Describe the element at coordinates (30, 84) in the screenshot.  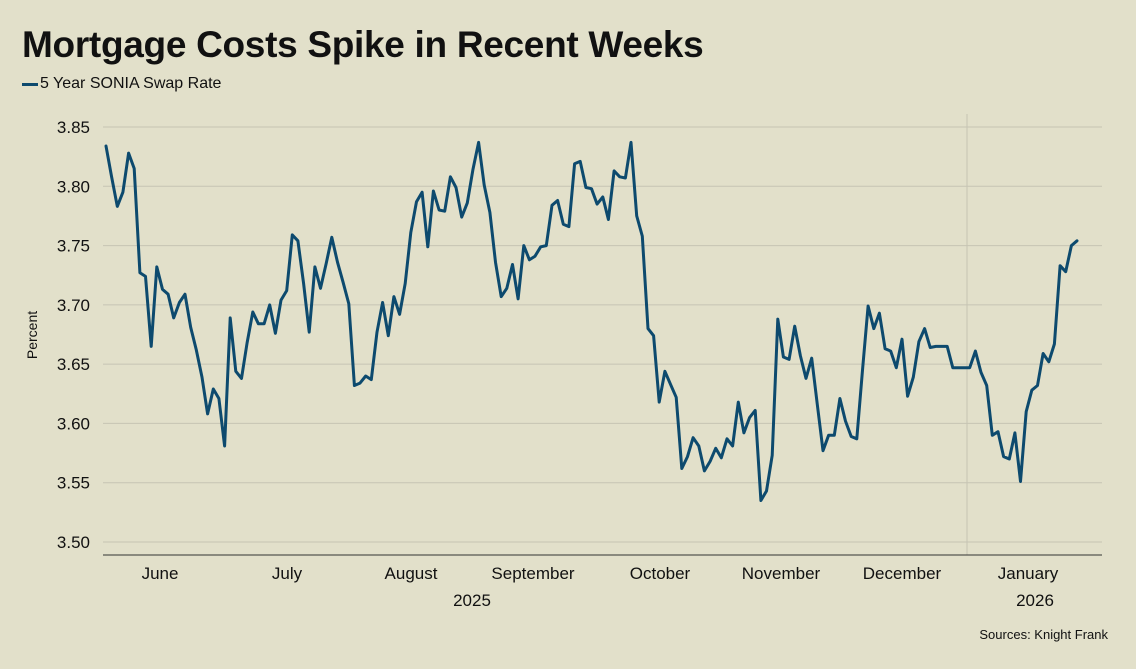
I see `legend-swatch` at that location.